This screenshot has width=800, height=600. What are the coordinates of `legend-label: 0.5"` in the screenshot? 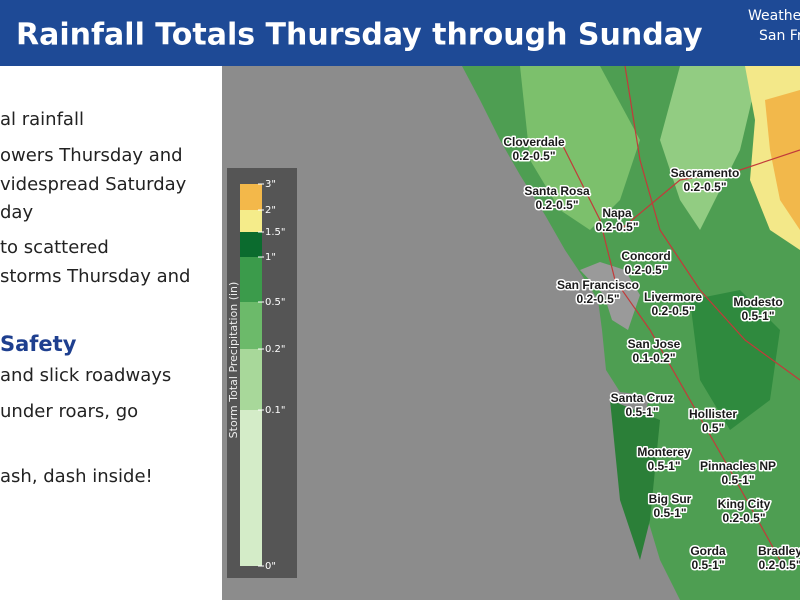 It's located at (275, 302).